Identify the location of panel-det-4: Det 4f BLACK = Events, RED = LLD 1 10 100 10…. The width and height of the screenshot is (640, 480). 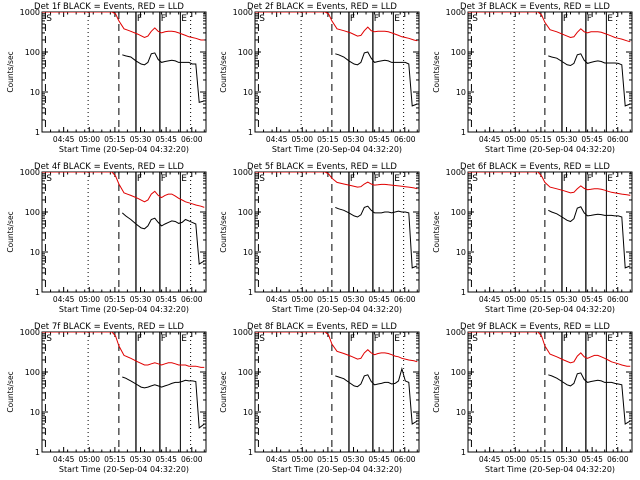
(106, 238).